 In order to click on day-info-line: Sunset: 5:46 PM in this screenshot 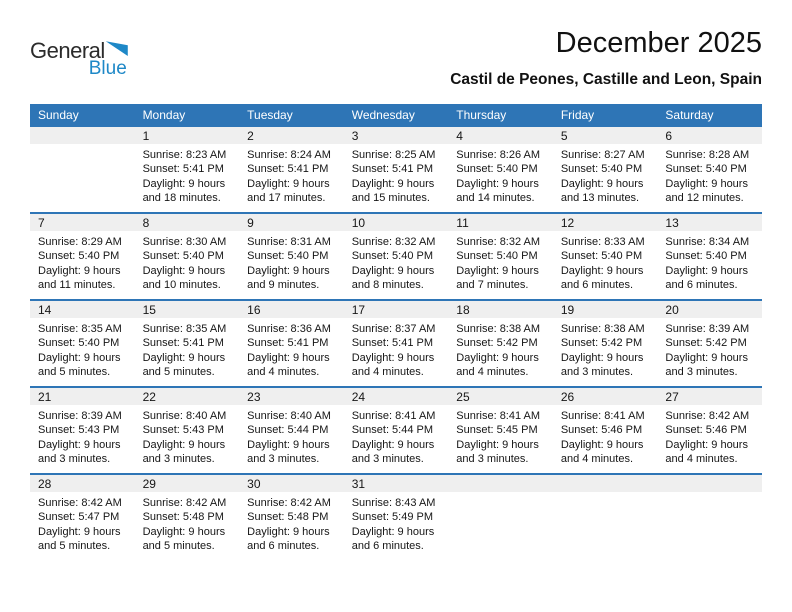, I will do `click(706, 430)`.